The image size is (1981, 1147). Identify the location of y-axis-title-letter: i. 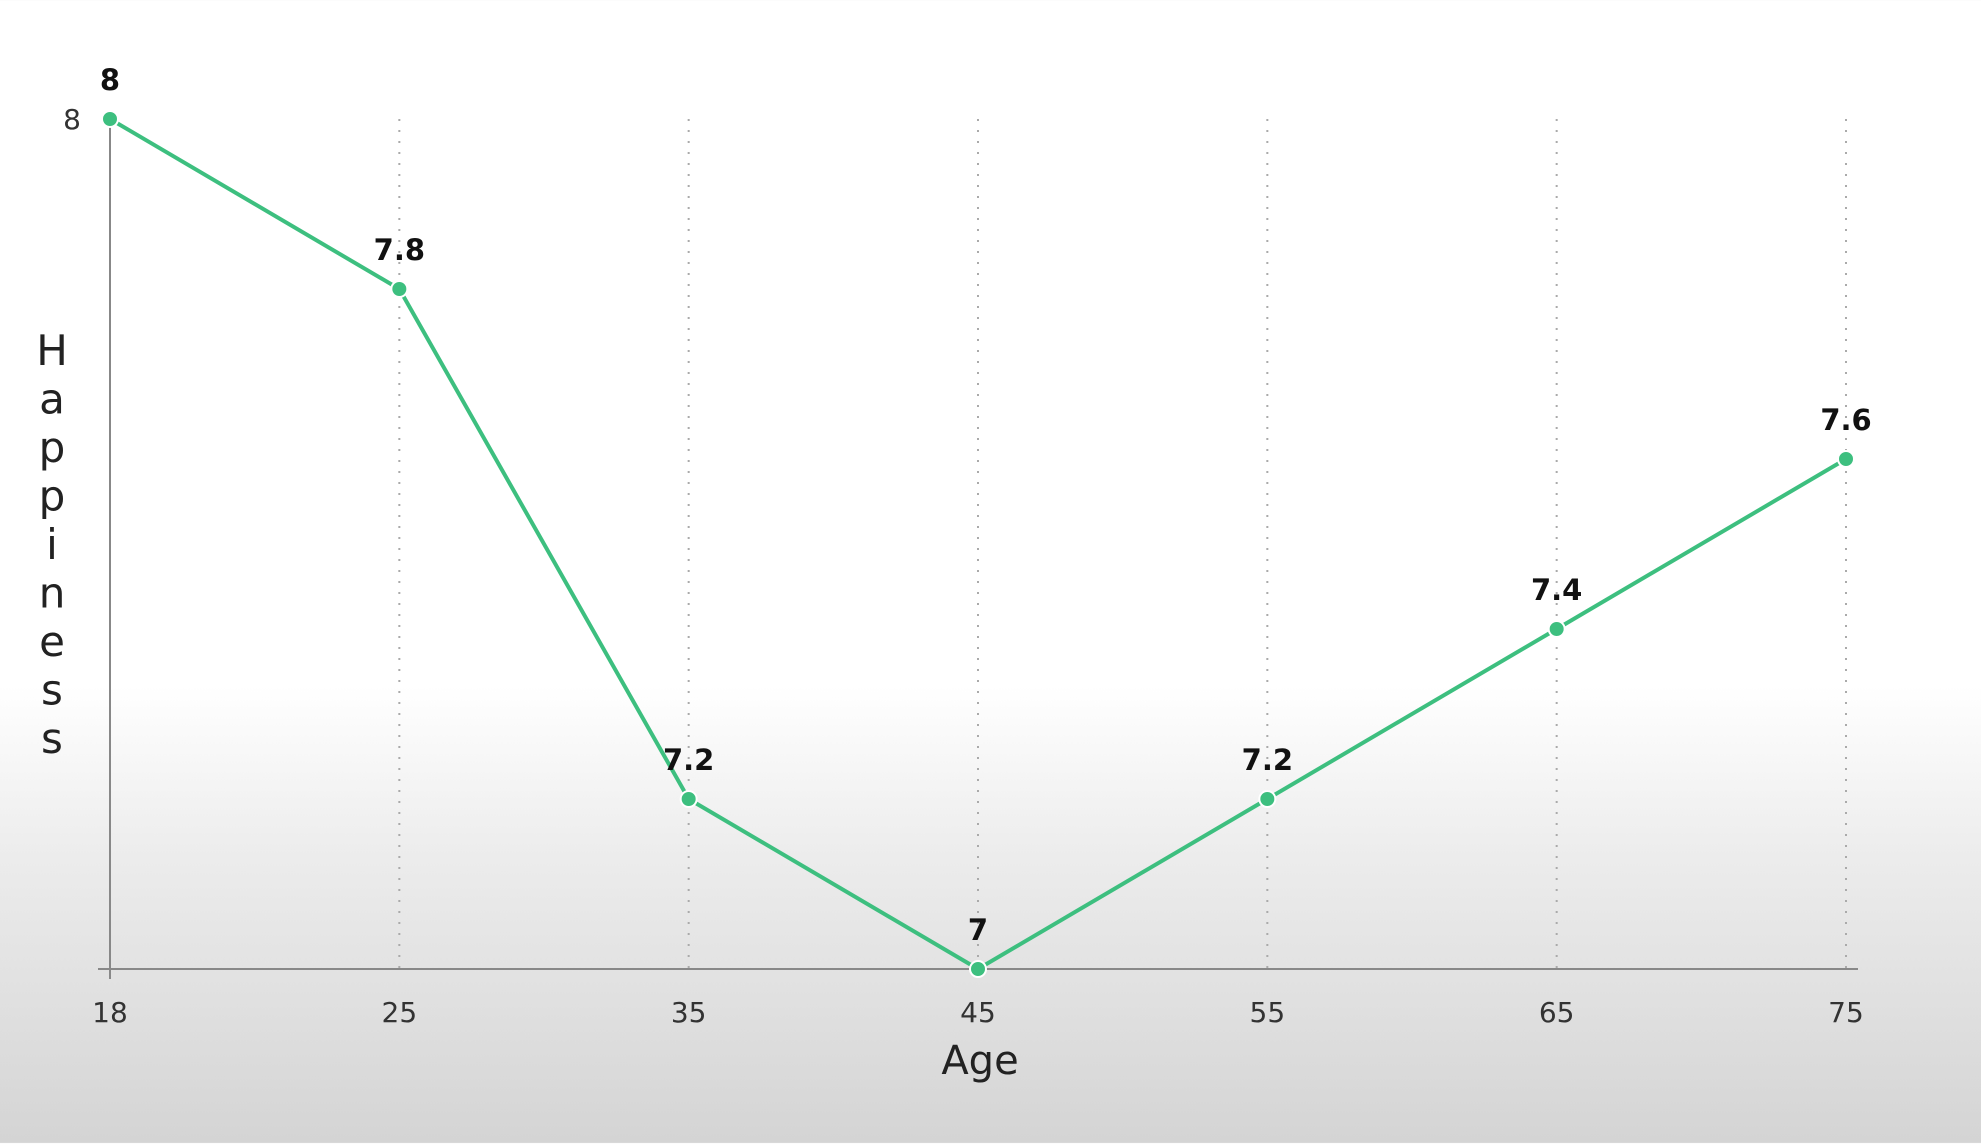
(52, 544).